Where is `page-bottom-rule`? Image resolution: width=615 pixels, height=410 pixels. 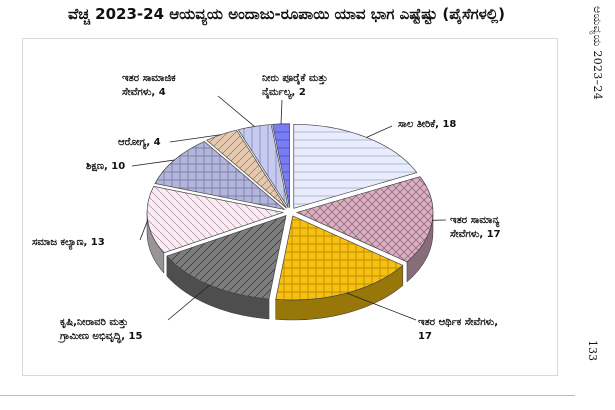
page-bottom-rule is located at coordinates (287, 395).